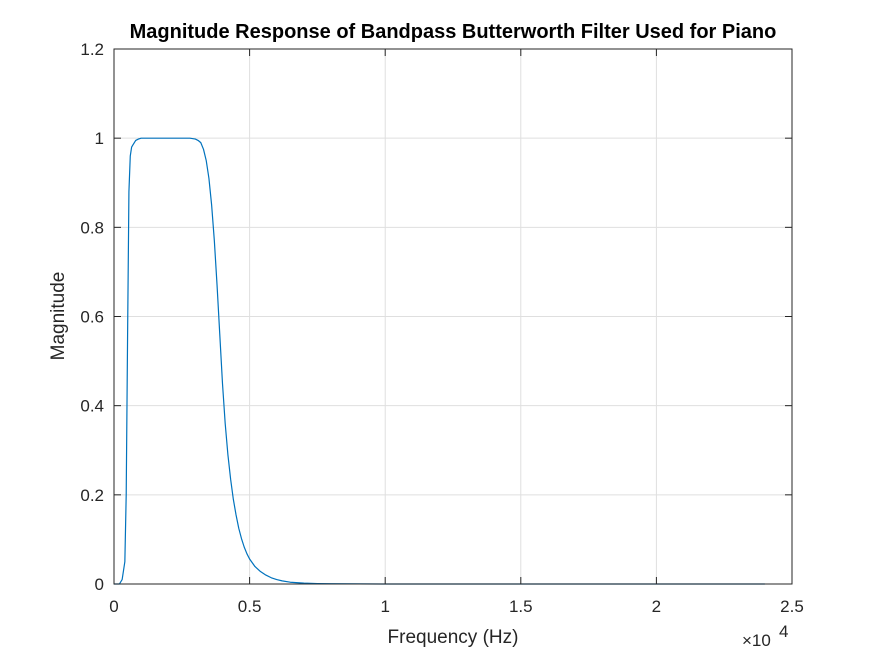  I want to click on y-tick-label: 1, so click(99, 138).